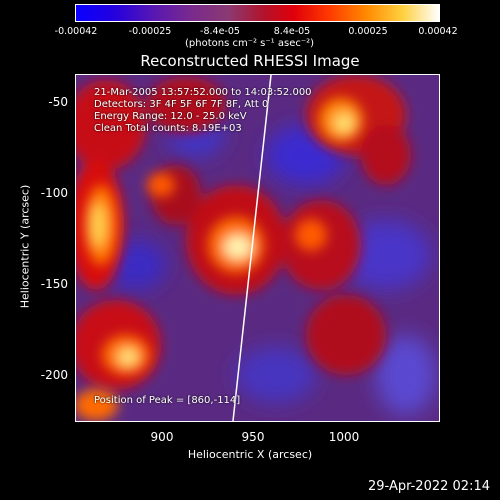  What do you see at coordinates (250, 454) in the screenshot?
I see `x-axis-label: Heliocentric X (arcsec)` at bounding box center [250, 454].